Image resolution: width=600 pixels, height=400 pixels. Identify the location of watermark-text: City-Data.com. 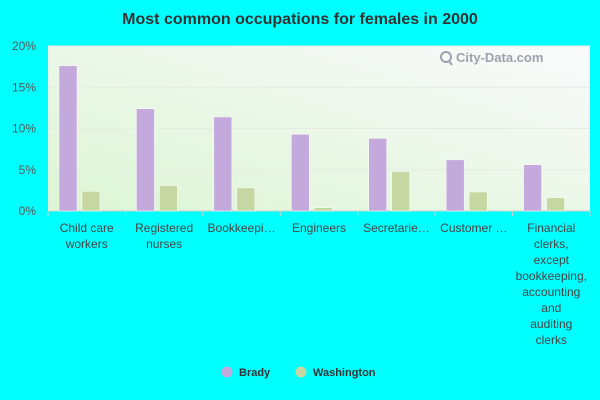
(499, 57).